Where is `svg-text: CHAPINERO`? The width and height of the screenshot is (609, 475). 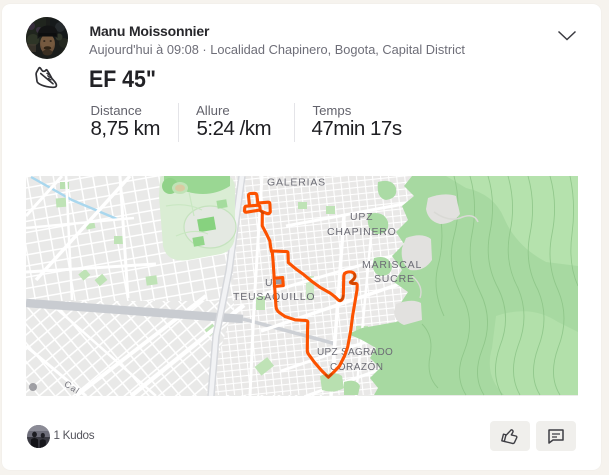
svg-text: CHAPINERO is located at coordinates (362, 232).